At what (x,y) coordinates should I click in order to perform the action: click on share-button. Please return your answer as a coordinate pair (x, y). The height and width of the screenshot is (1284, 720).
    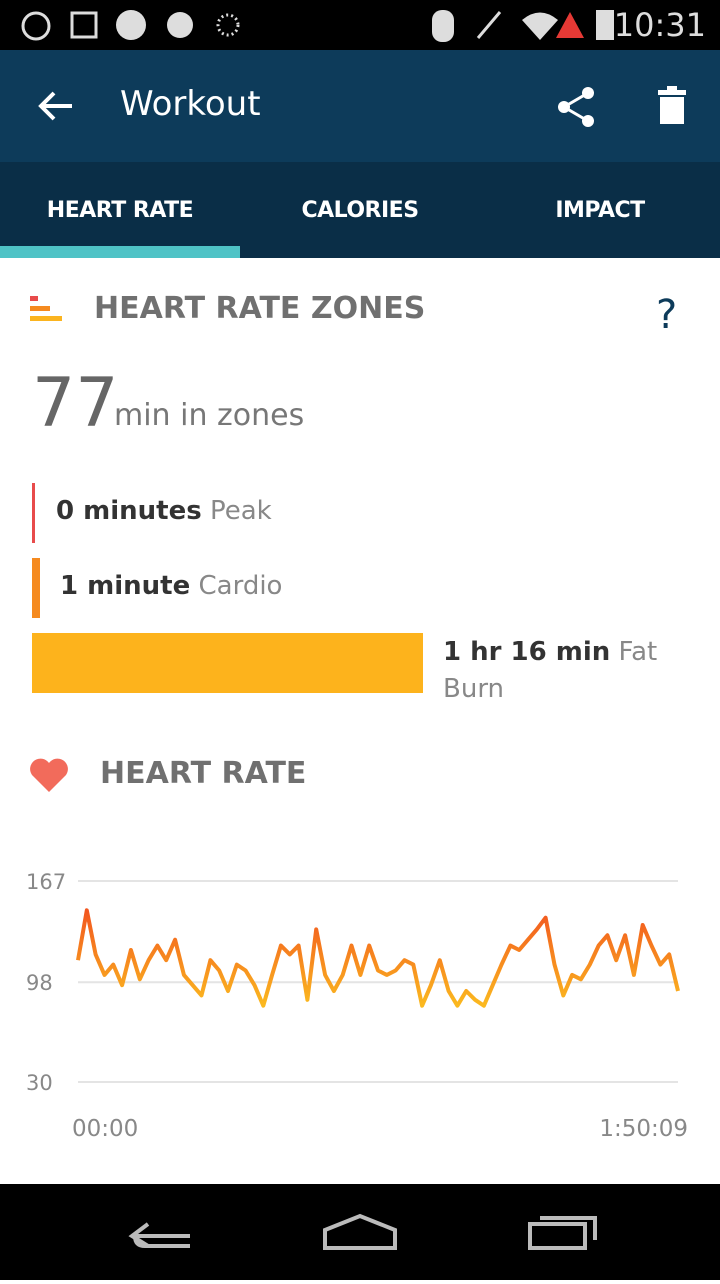
    Looking at the image, I should click on (576, 107).